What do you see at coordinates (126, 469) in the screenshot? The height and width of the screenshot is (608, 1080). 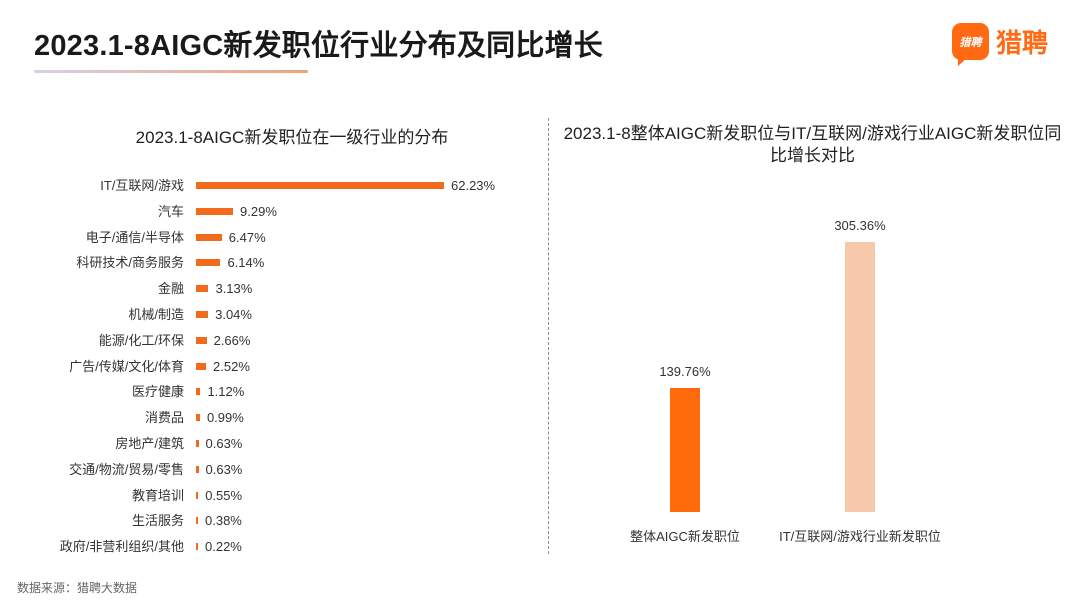 I see `bar-category-label: 交通/物流/贸易/零售` at bounding box center [126, 469].